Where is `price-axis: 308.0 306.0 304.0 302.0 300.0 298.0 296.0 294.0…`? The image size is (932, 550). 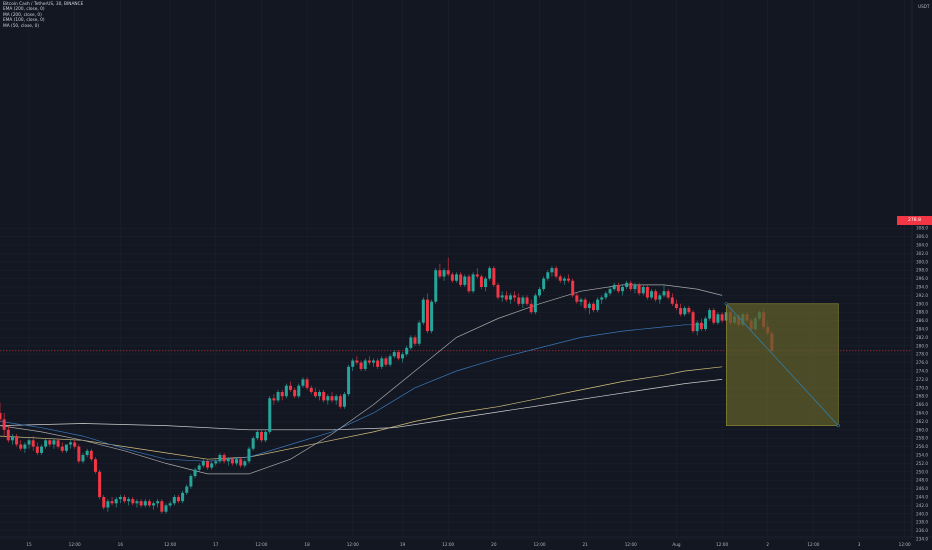
price-axis: 308.0 306.0 304.0 302.0 300.0 298.0 296.0 294.0… is located at coordinates (922, 384).